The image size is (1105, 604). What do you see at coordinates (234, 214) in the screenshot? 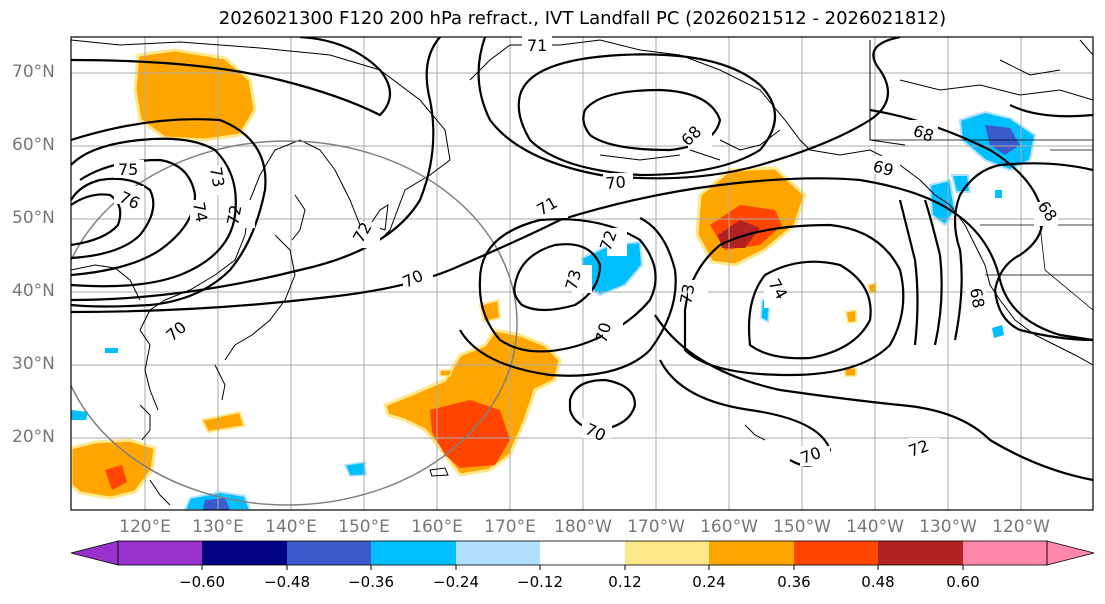
I see `contour-label: 72` at bounding box center [234, 214].